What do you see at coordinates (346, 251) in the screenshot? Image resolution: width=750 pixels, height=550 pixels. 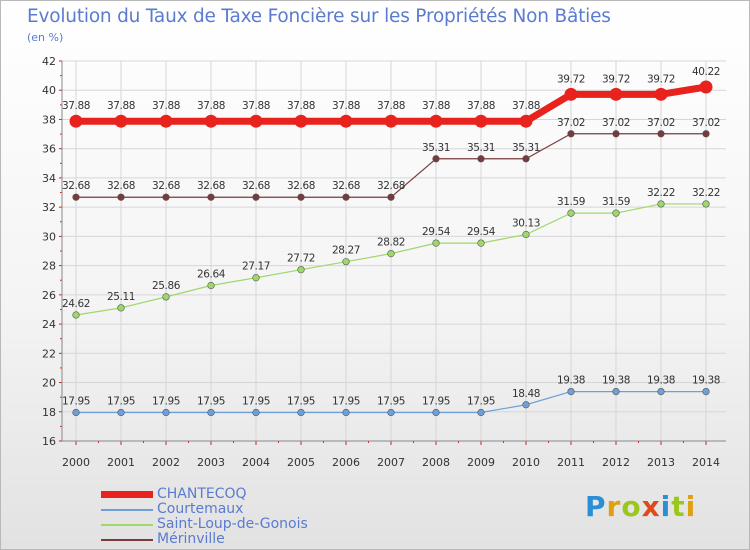 I see `data-label-saint-loup-de-gonois: 28.27` at bounding box center [346, 251].